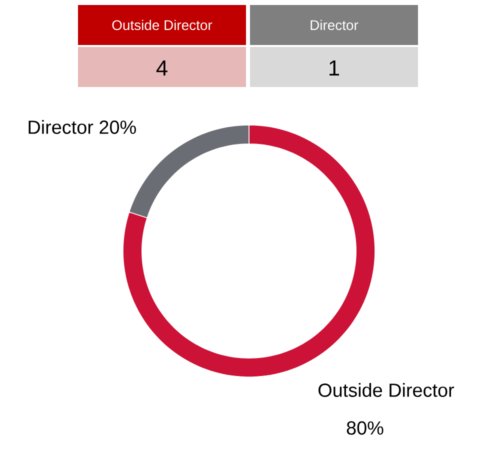 Image resolution: width=500 pixels, height=466 pixels. I want to click on slice-label: Director, so click(61, 127).